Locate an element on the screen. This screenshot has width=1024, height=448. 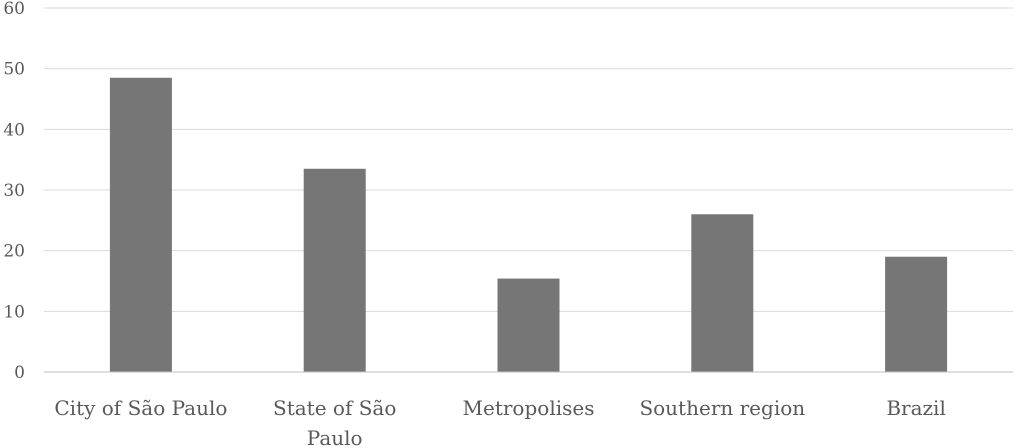
y-tick-label: 20 is located at coordinates (14, 252).